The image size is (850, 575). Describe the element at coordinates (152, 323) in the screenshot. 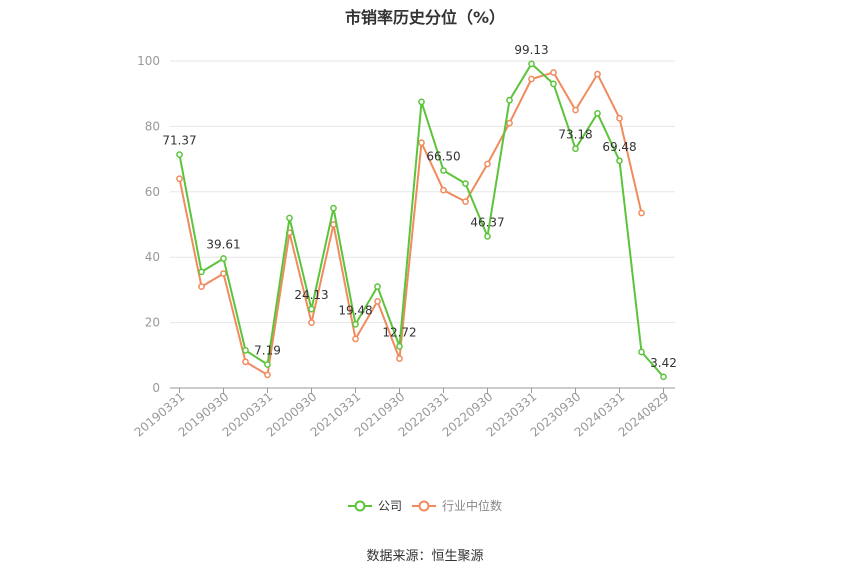

I see `y-tick-label: 20` at that location.